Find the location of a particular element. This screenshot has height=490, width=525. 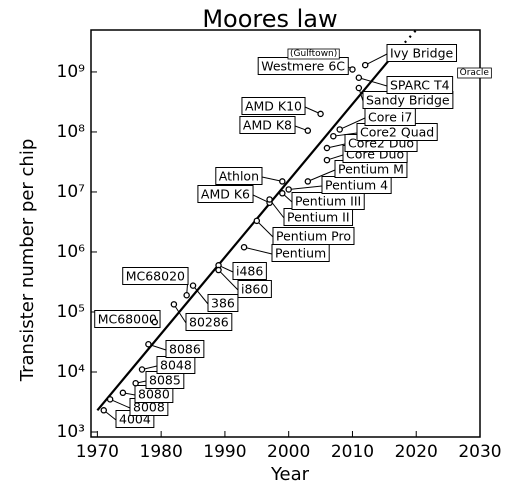

point-label: Ivy Bridge is located at coordinates (422, 53).